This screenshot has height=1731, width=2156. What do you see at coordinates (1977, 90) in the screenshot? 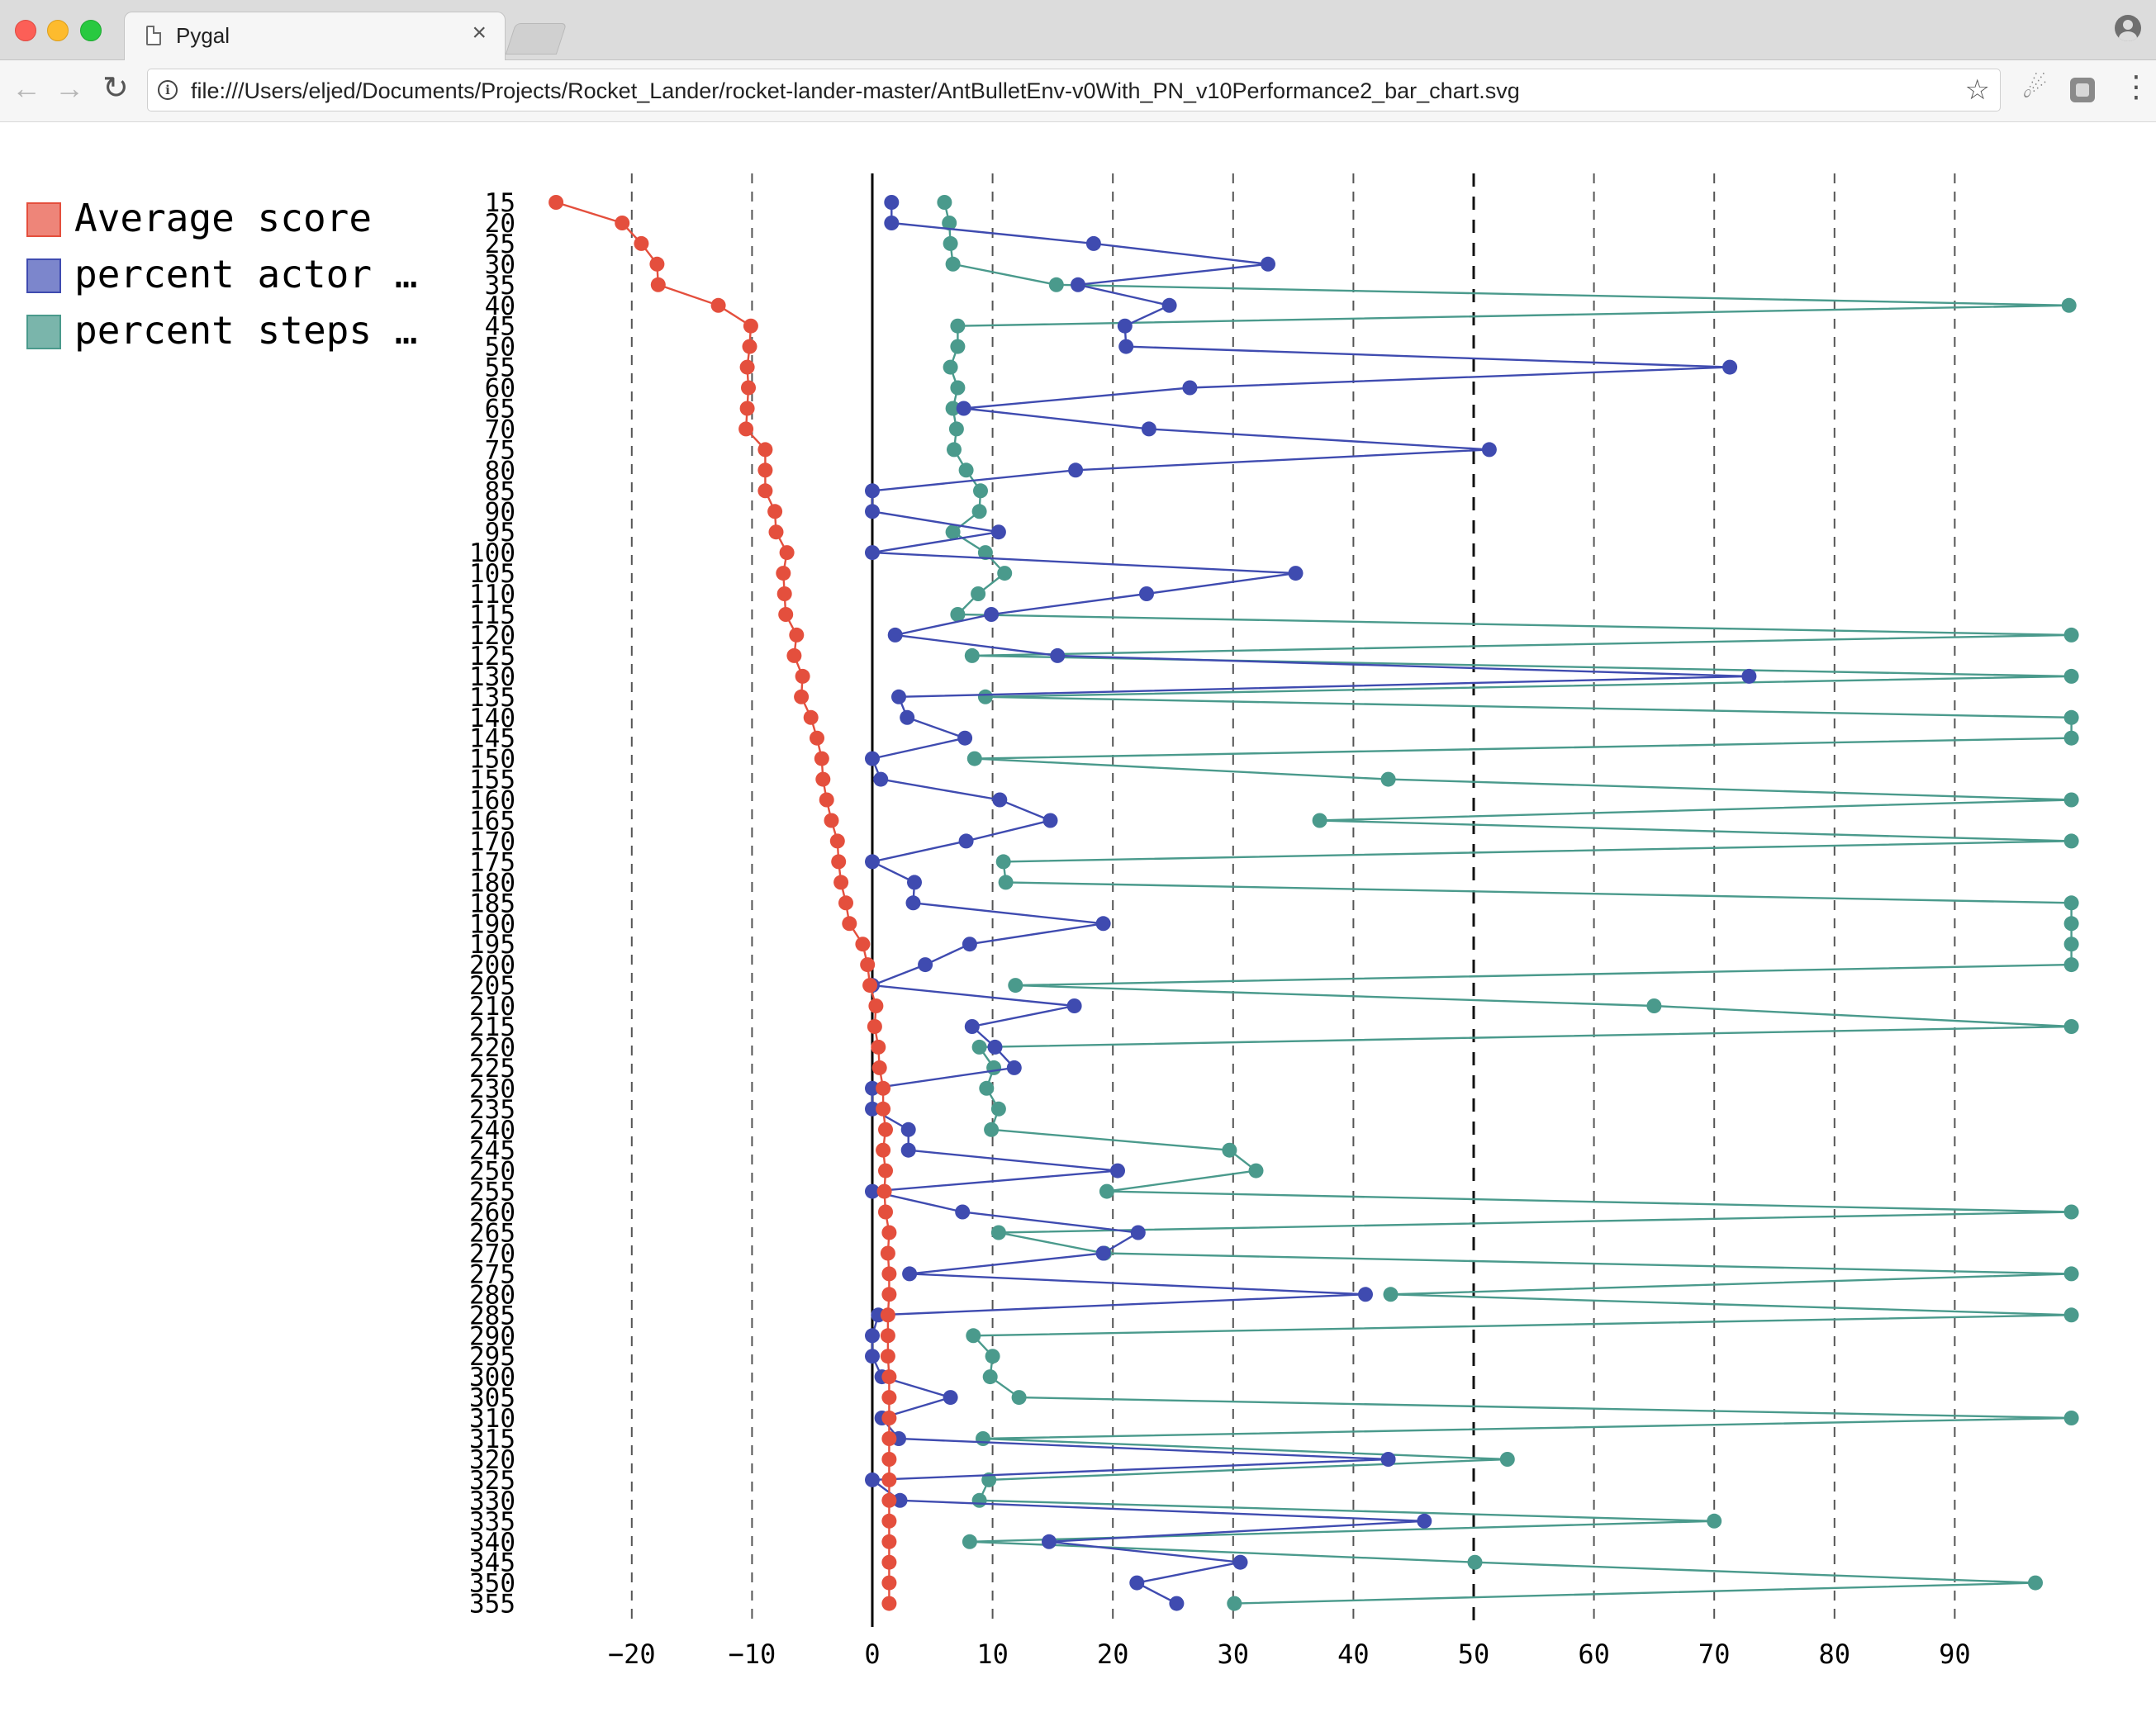
I see `star-icon: ☆` at bounding box center [1977, 90].